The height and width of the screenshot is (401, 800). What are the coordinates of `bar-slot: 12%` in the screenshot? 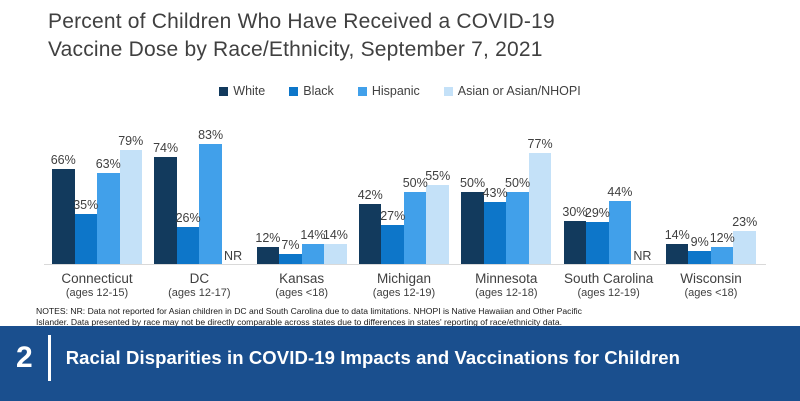 It's located at (722, 189).